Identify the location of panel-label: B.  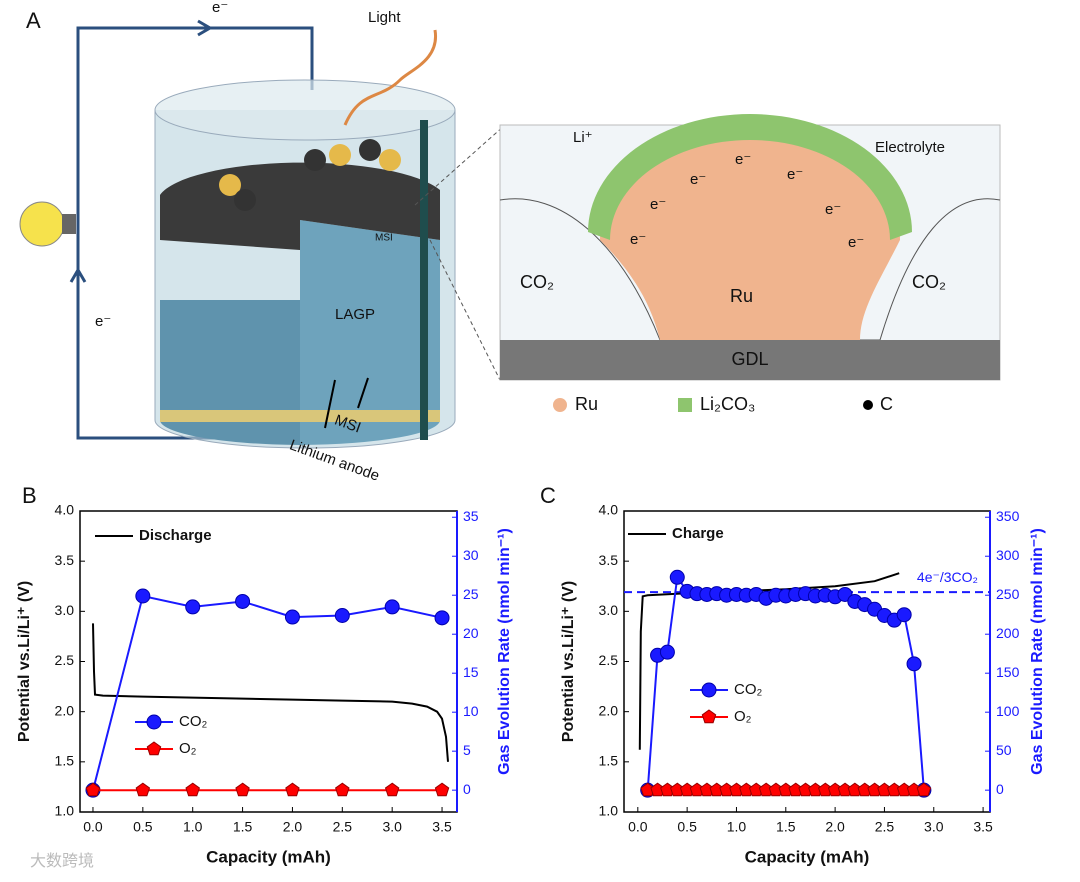
(29, 495).